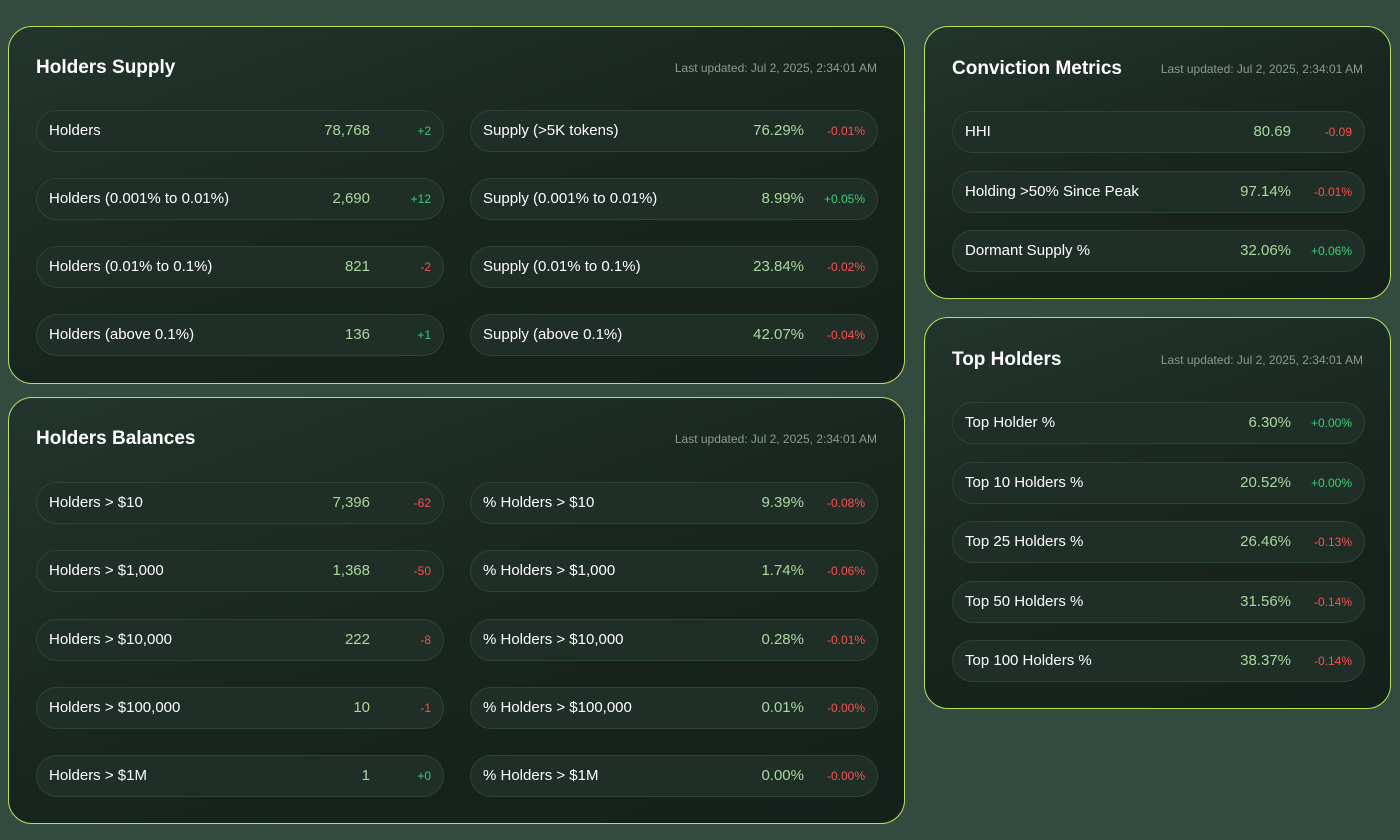 The image size is (1400, 840). I want to click on metric-row: Supply (above 0.1%) 42.07% -0.04%, so click(674, 335).